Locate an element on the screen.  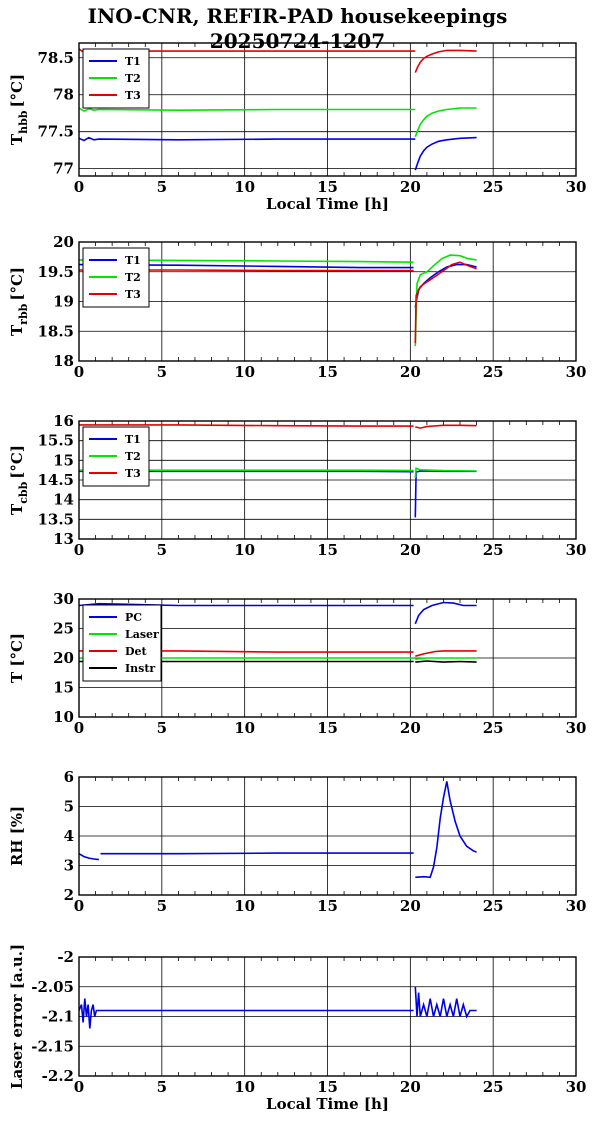
y-tick-label: 4 is located at coordinates (69, 836).